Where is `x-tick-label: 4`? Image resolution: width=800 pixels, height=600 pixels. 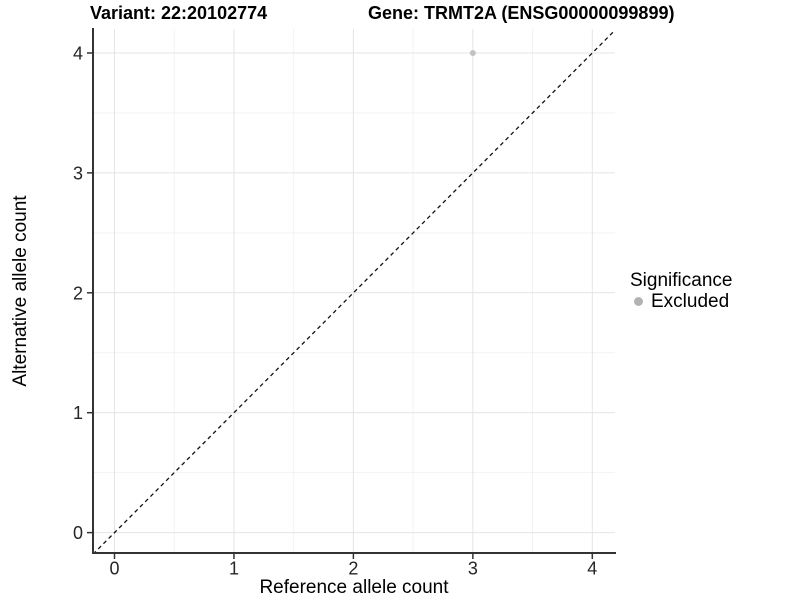
x-tick-label: 4 is located at coordinates (592, 569).